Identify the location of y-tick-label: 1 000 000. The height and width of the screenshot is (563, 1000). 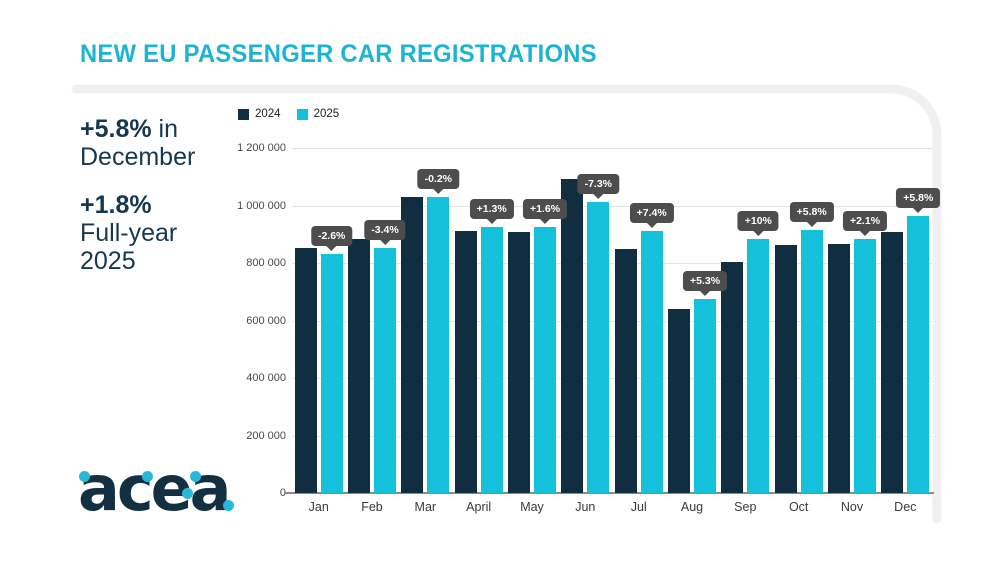
(261, 205).